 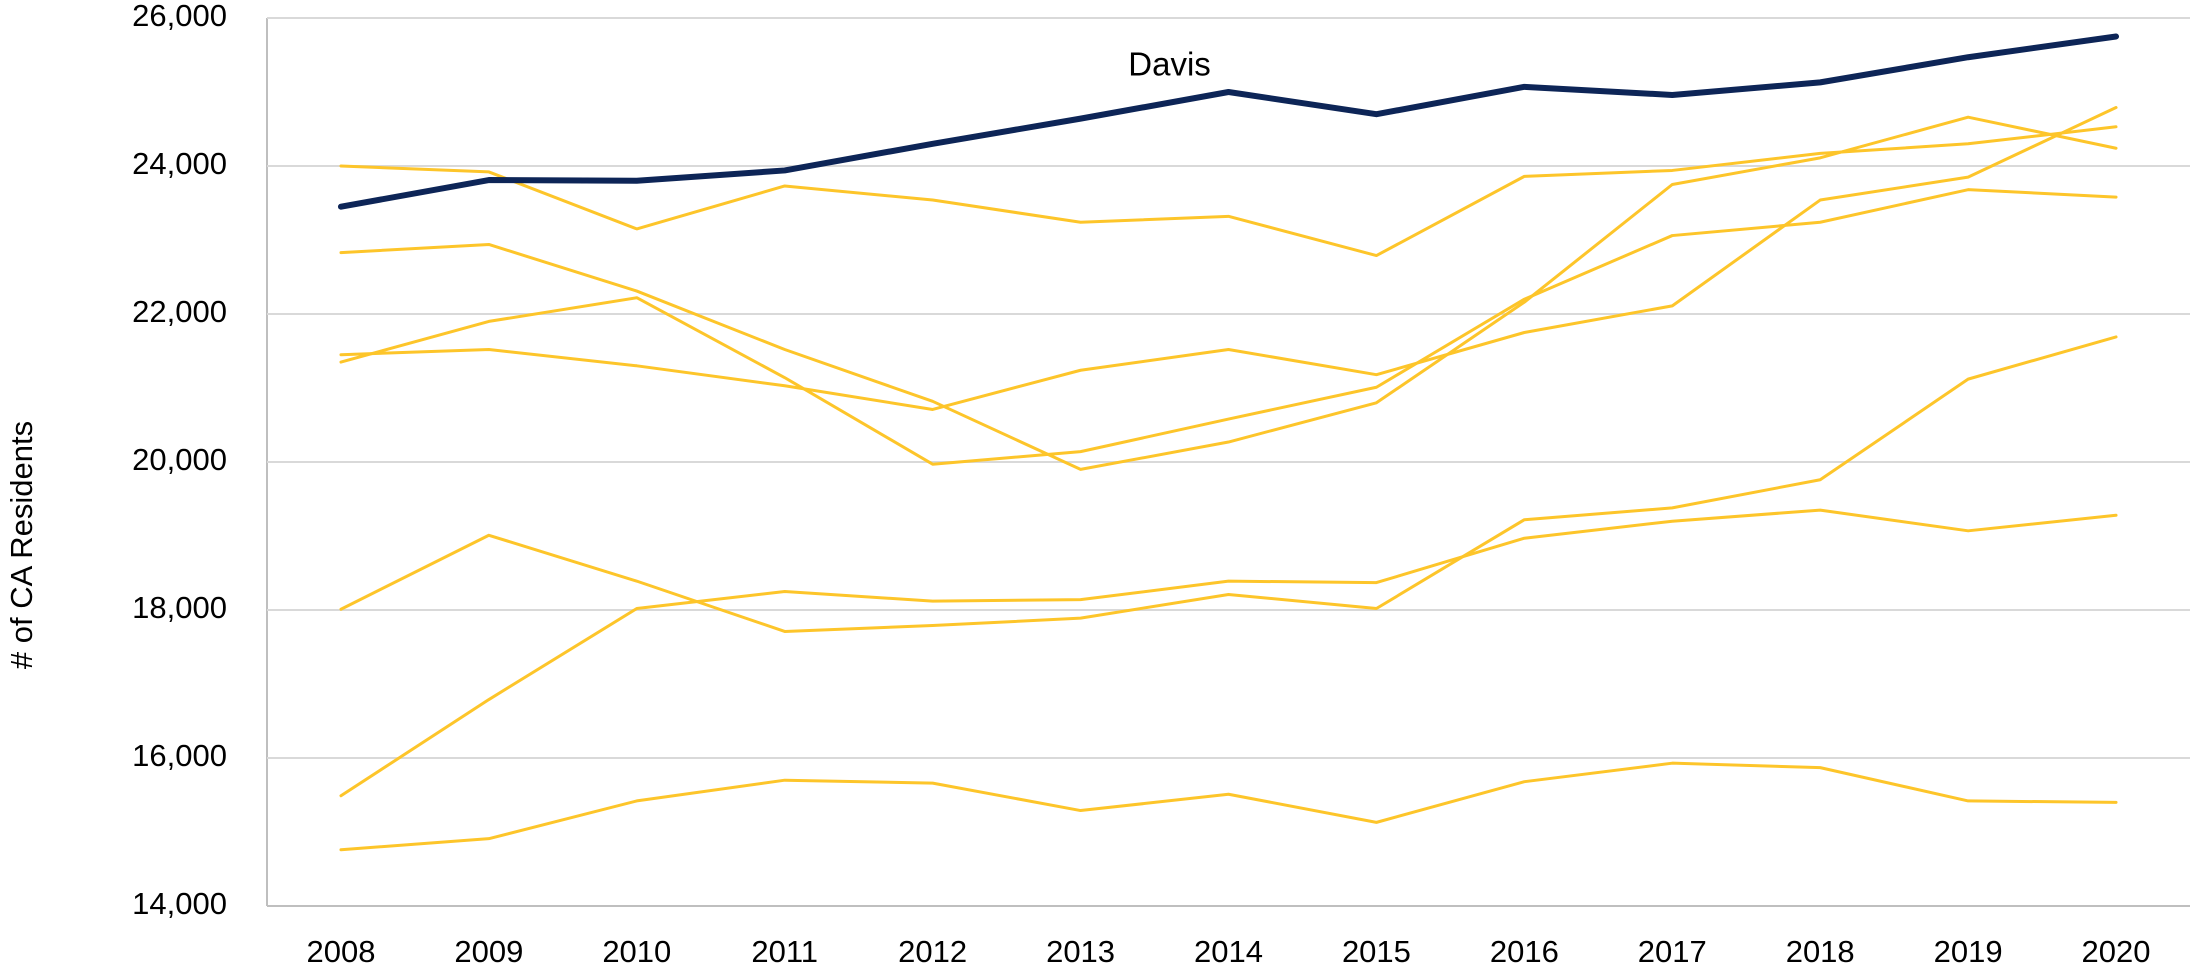 I want to click on y-tick-label: 22,000, so click(x=179, y=311).